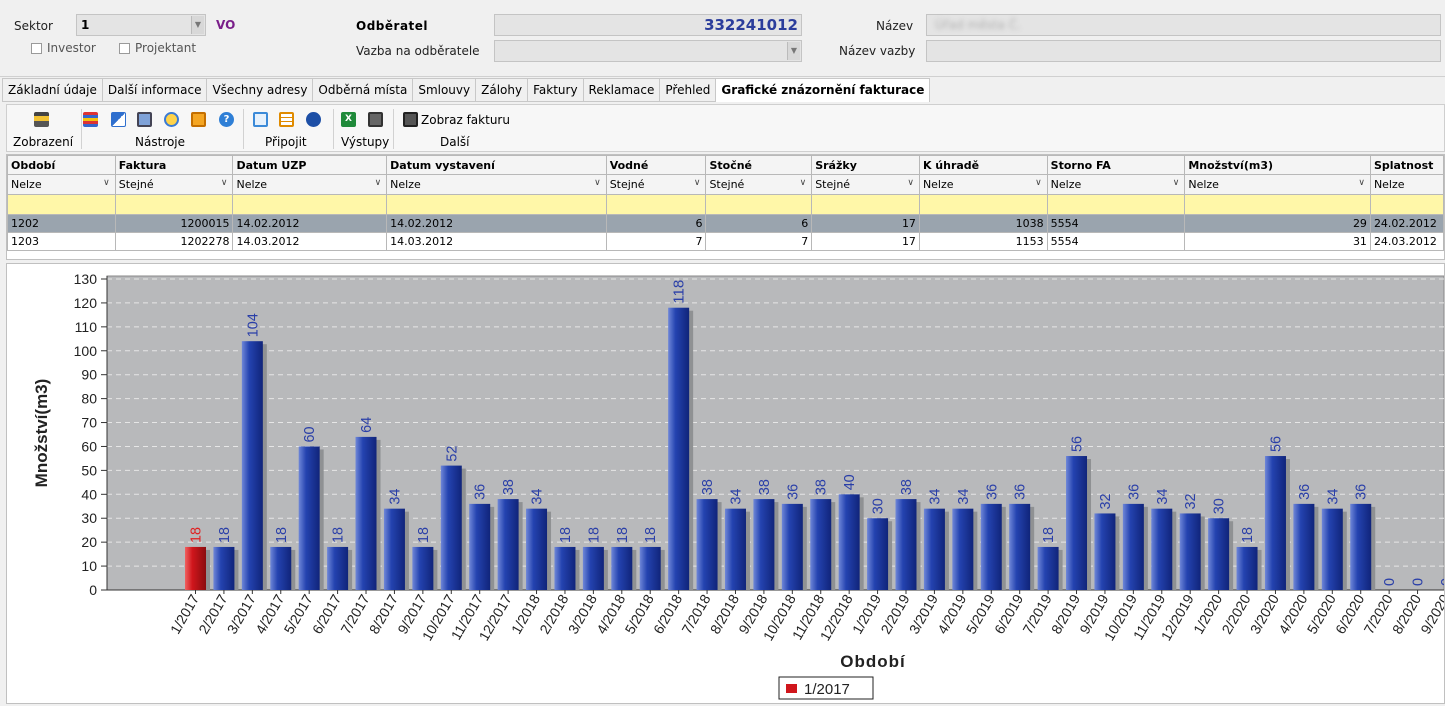 Image resolution: width=1445 pixels, height=706 pixels. Describe the element at coordinates (61, 165) in the screenshot. I see `column-header: Období` at that location.